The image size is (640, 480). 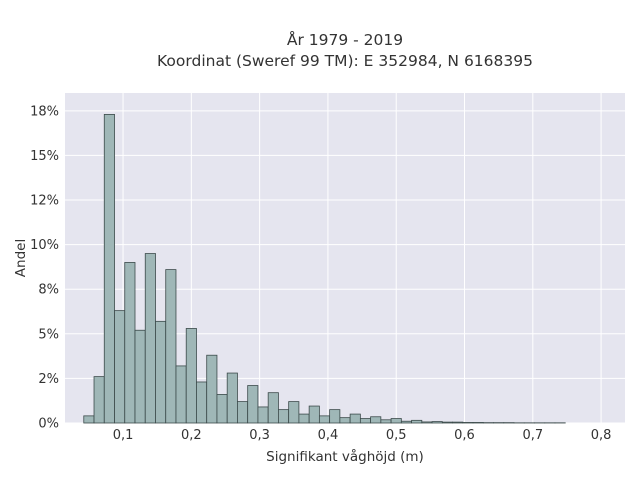 What do you see at coordinates (328, 435) in the screenshot?
I see `x-tick-label: 0,4` at bounding box center [328, 435].